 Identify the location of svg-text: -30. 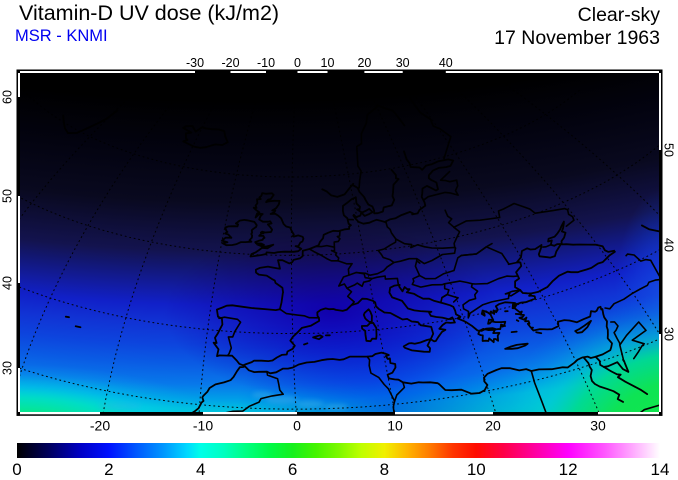
(195, 63).